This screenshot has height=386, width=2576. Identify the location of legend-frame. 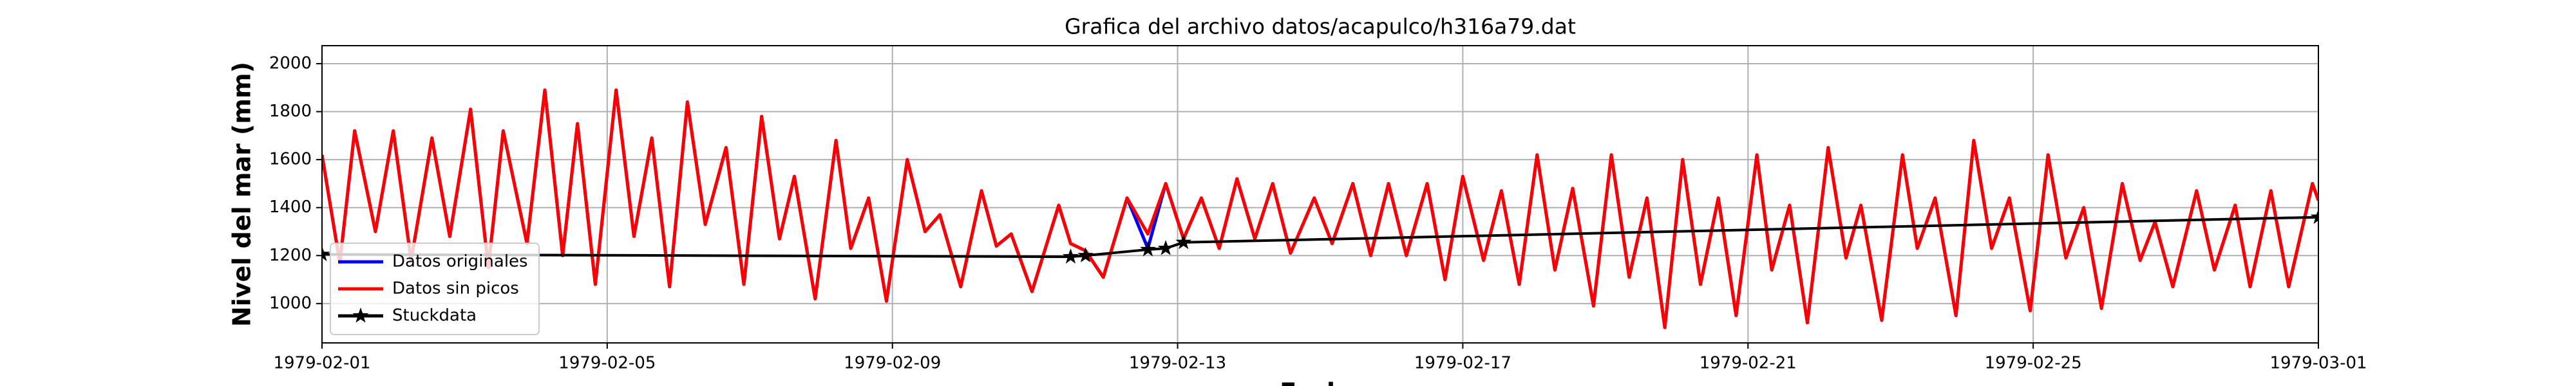
(435, 289).